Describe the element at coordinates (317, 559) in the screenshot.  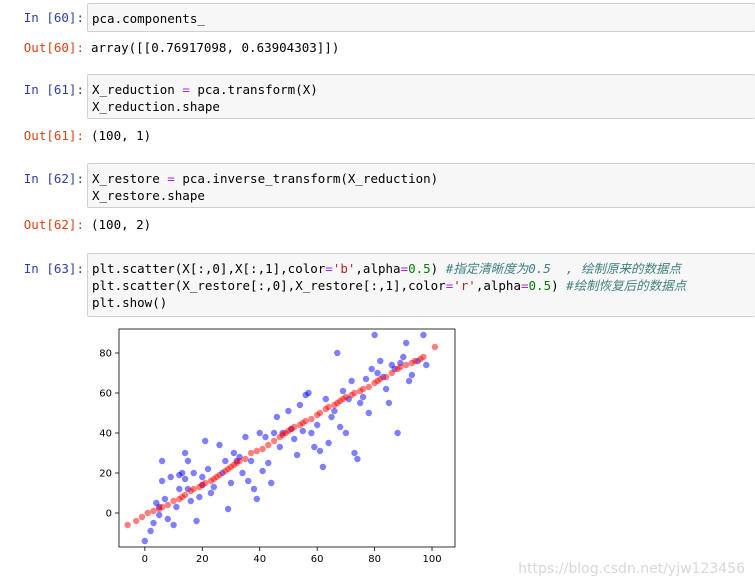
I see `x-tick-label: 60` at that location.